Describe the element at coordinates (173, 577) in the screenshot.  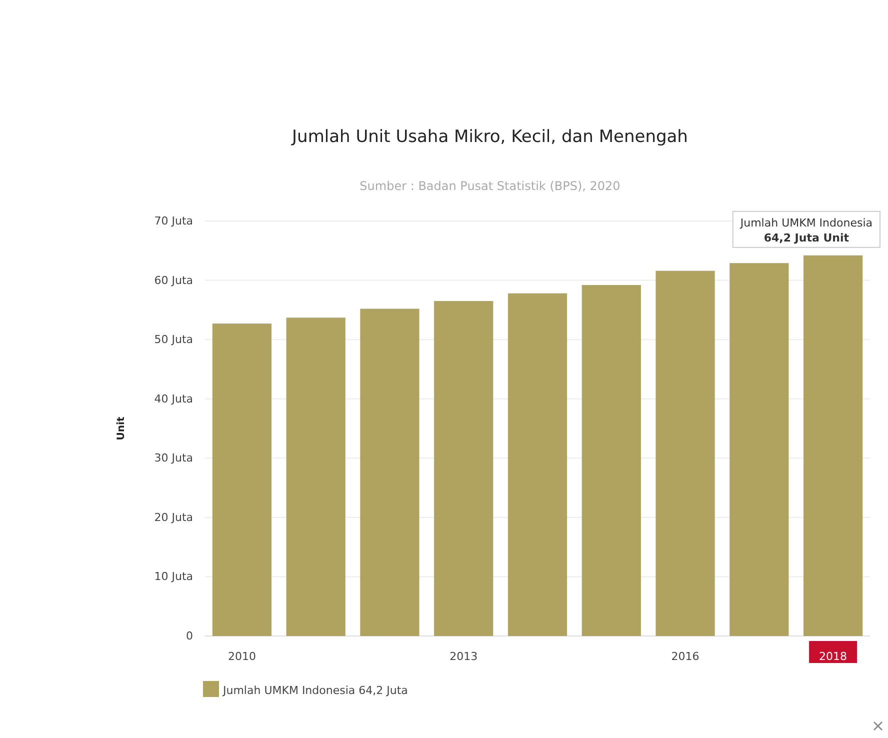
I see `y-tick-label: 10 Juta` at that location.